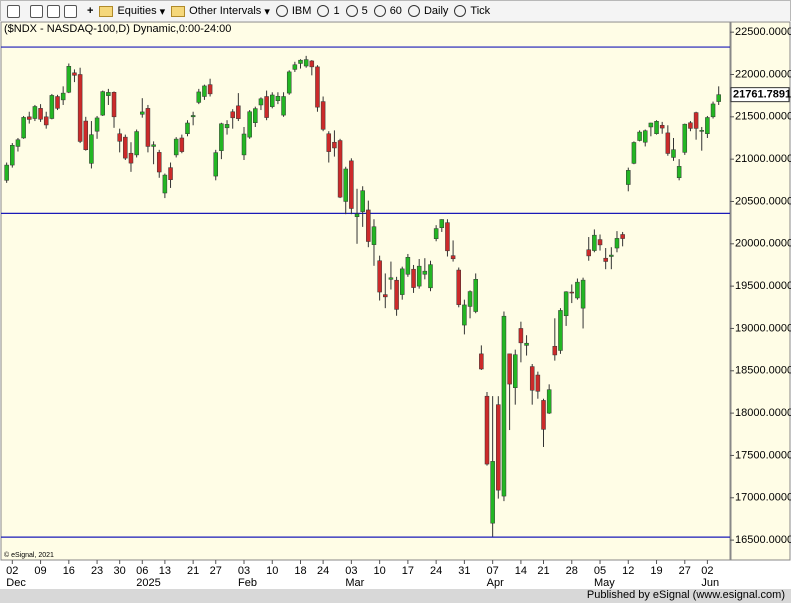 The width and height of the screenshot is (791, 603). What do you see at coordinates (356, 11) in the screenshot?
I see `interval-button: 5` at bounding box center [356, 11].